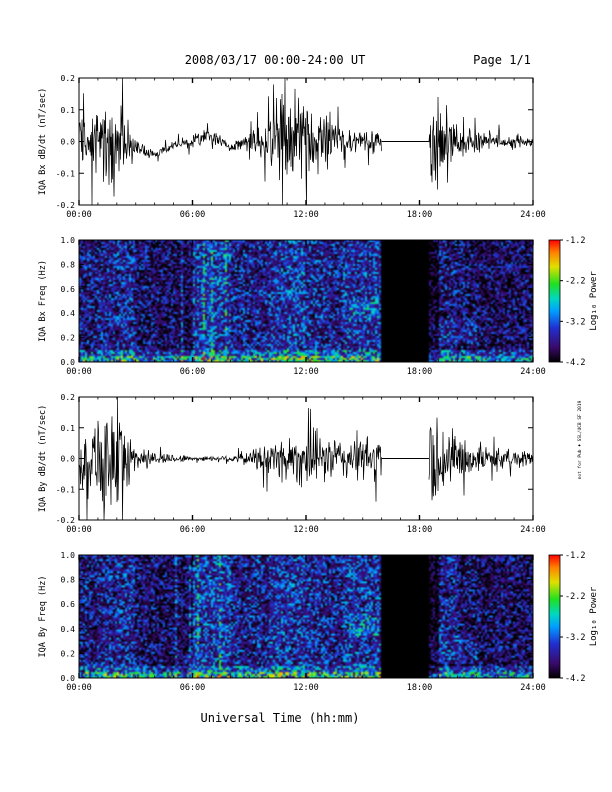 The height and width of the screenshot is (792, 612). Describe the element at coordinates (306, 616) in the screenshot. I see `by-spectrogram-image` at that location.